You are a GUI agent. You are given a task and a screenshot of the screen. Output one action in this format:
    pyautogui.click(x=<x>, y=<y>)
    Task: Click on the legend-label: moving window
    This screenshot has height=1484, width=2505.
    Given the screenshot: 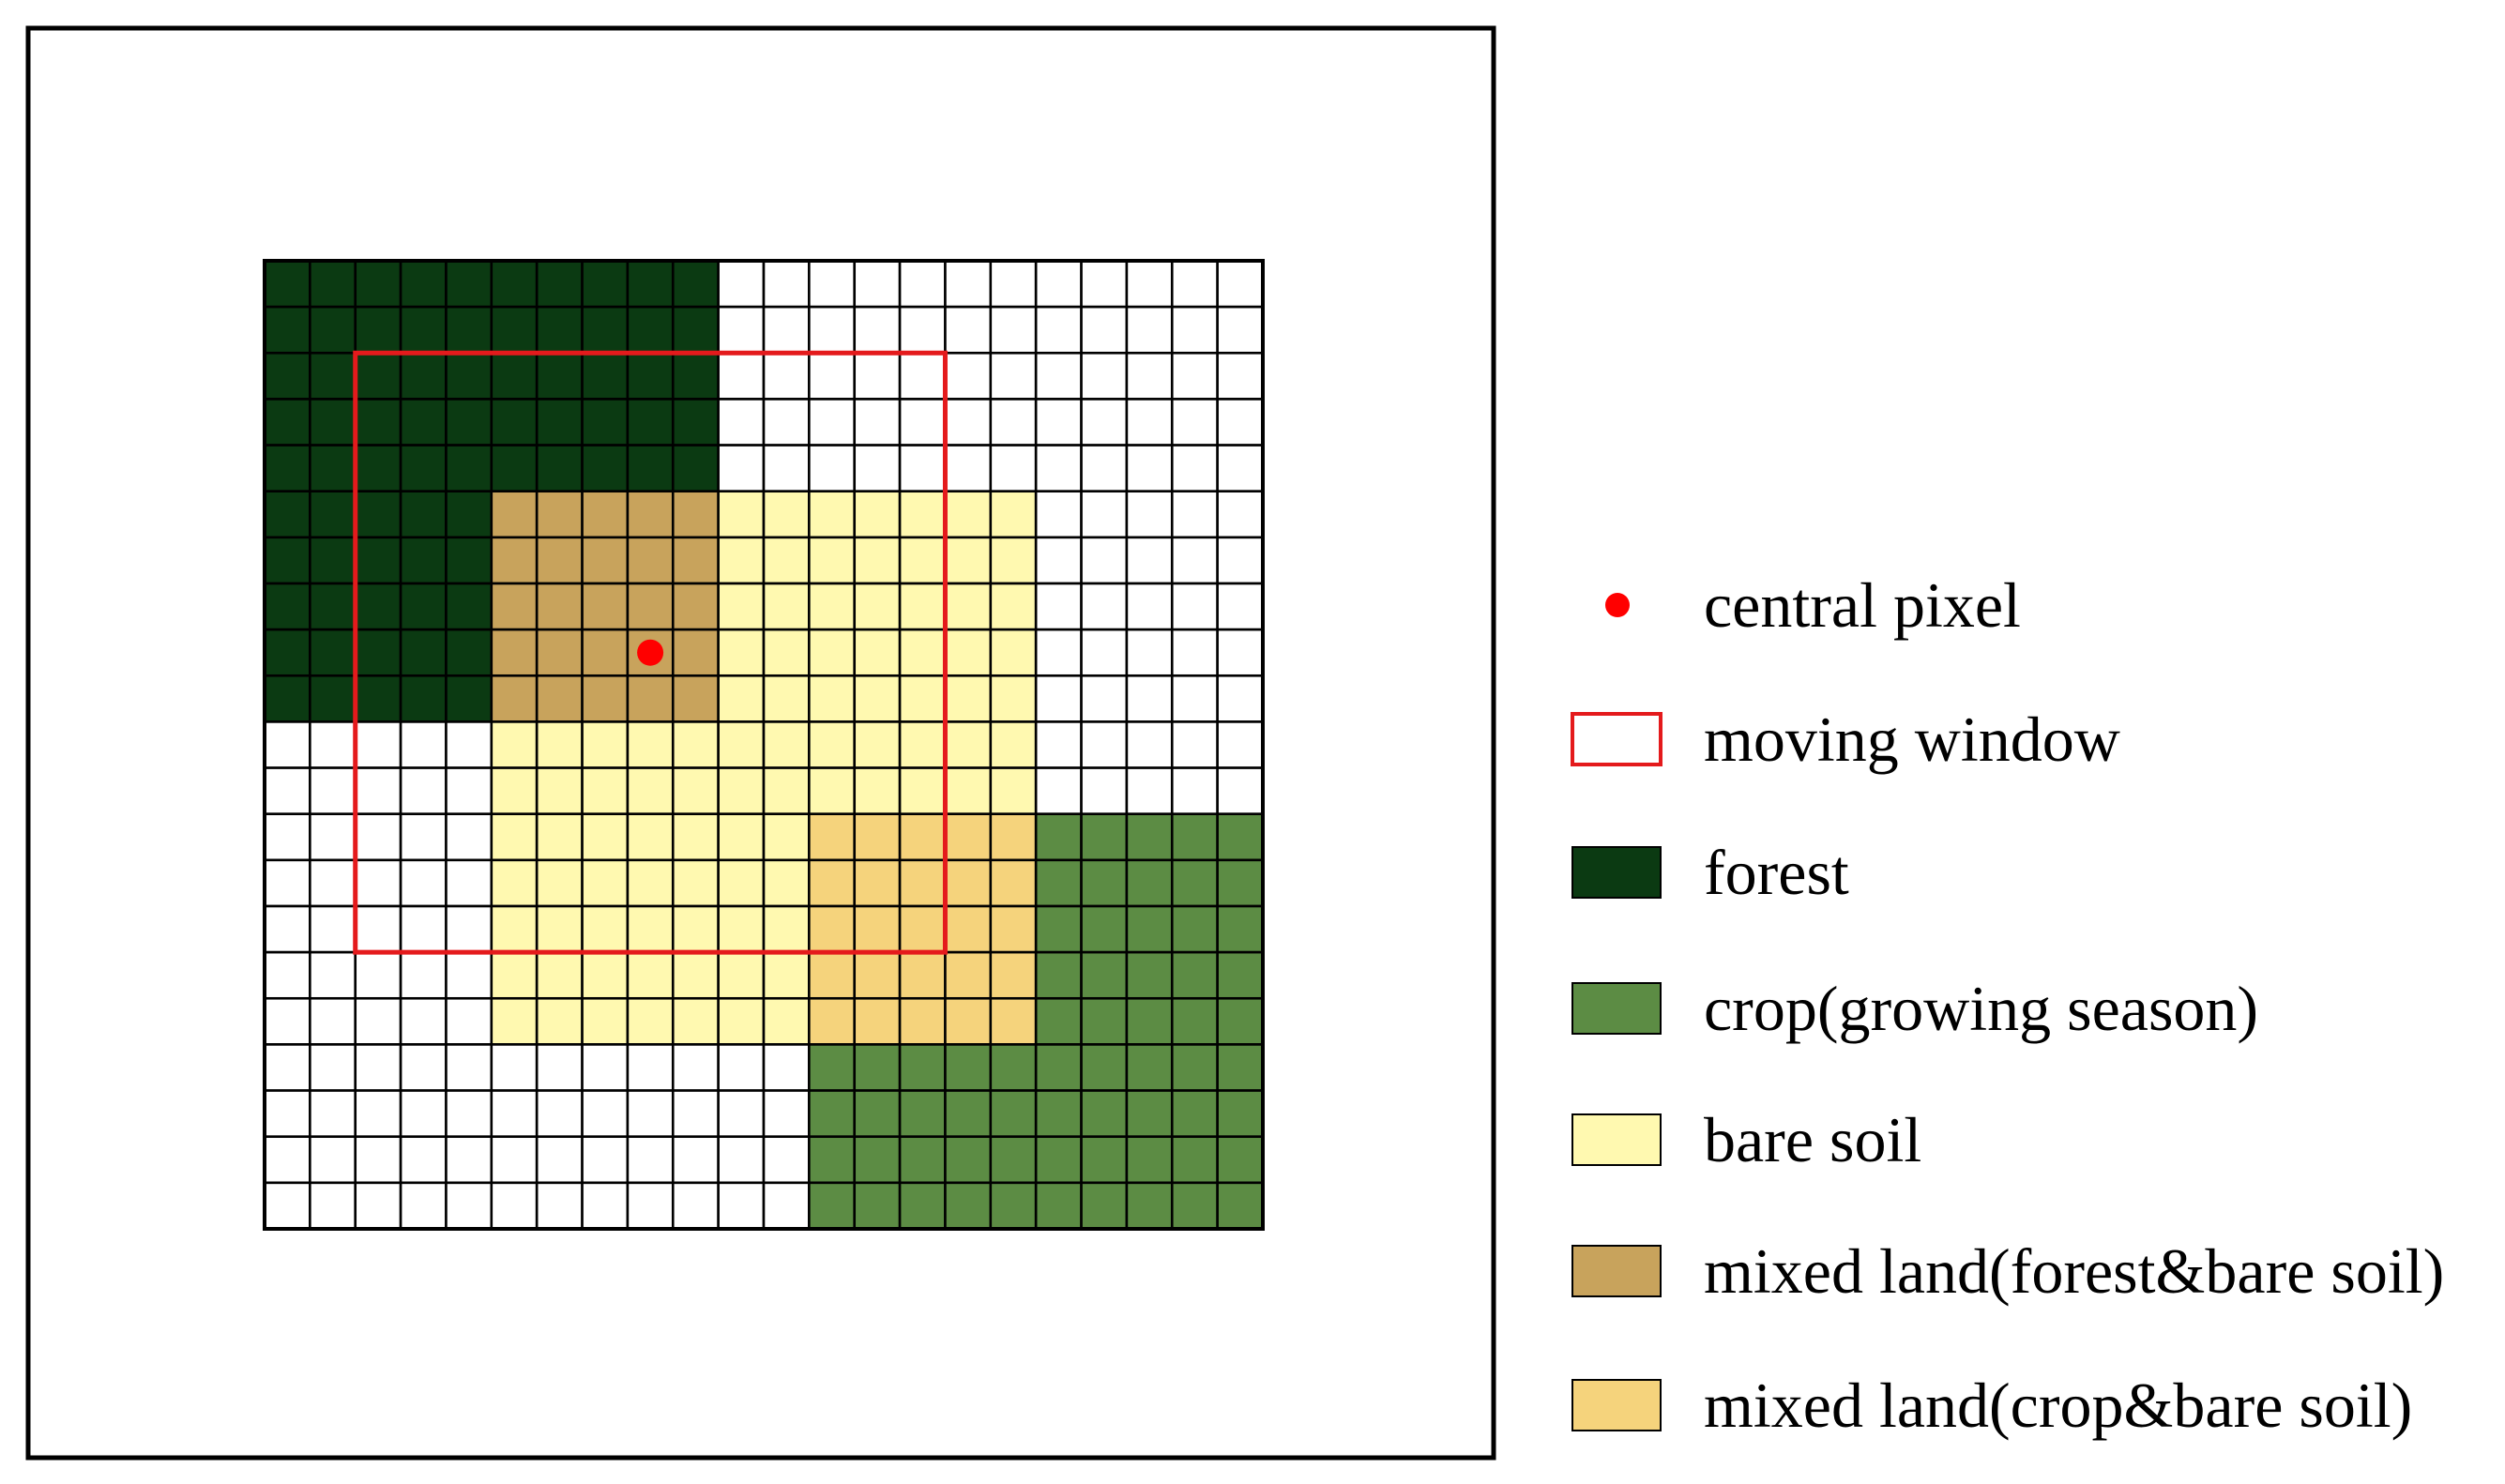 What is the action you would take?
    pyautogui.click(x=1912, y=740)
    